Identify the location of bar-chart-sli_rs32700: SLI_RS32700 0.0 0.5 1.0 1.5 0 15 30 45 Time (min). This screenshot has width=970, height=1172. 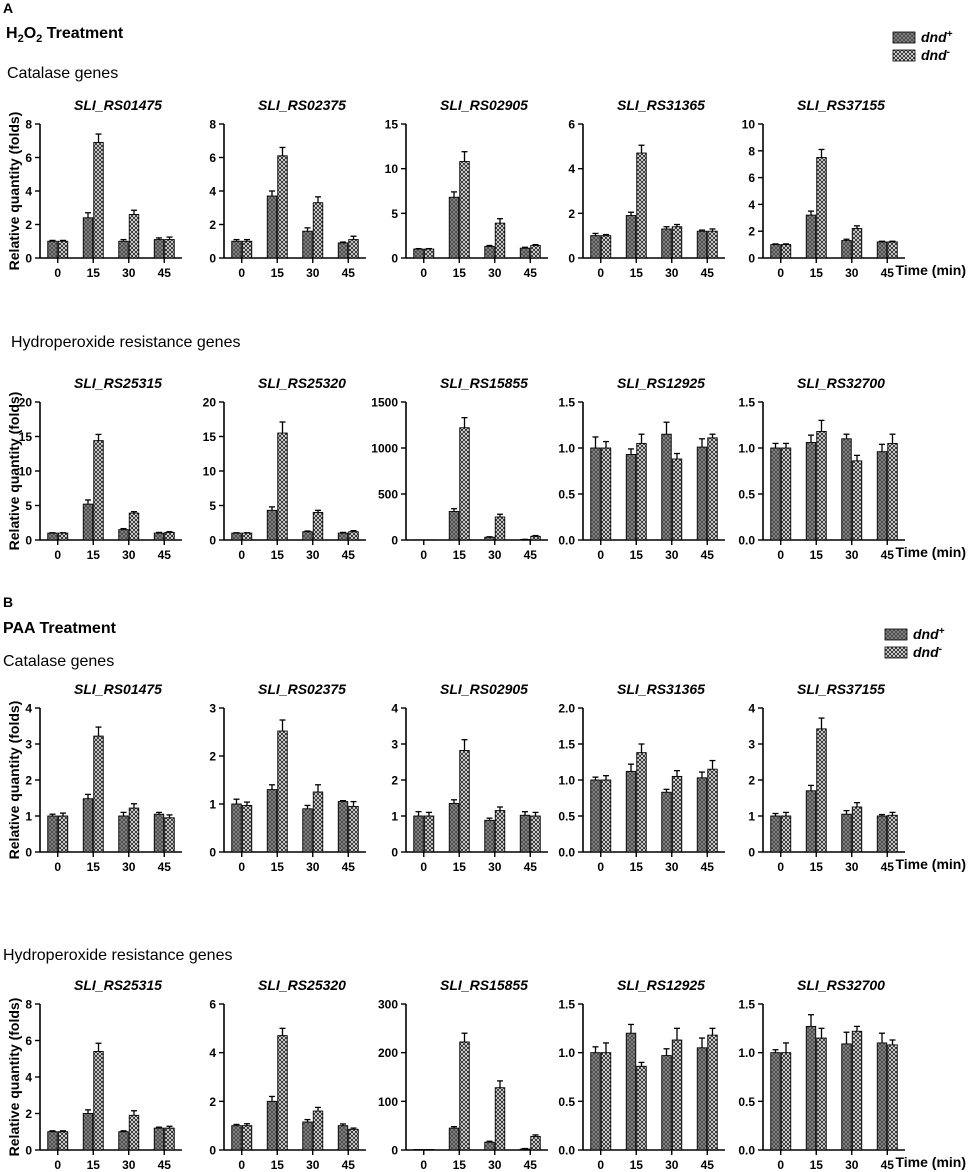
(852, 468).